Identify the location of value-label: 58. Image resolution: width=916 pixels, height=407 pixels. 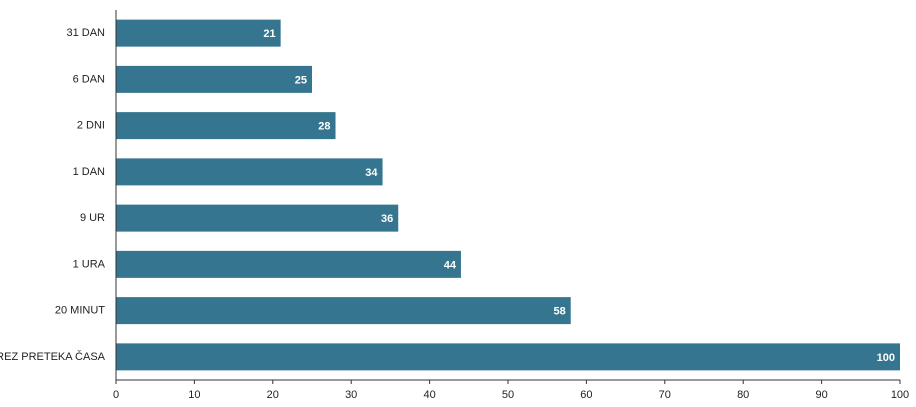
(559, 312).